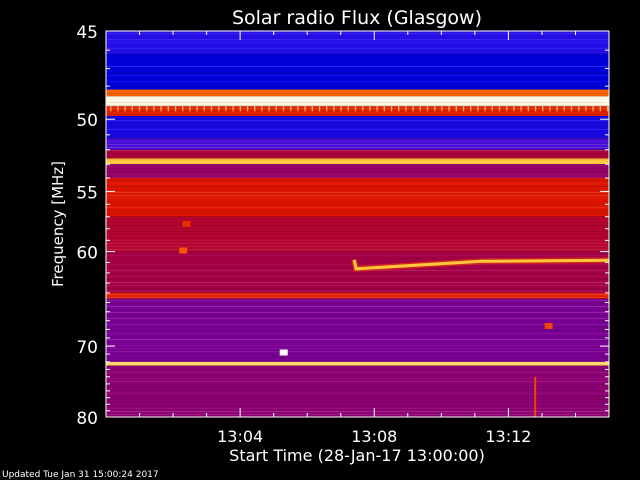 Image resolution: width=640 pixels, height=480 pixels. Describe the element at coordinates (58, 224) in the screenshot. I see `y-axis-label: Frequency [MHz]` at that location.